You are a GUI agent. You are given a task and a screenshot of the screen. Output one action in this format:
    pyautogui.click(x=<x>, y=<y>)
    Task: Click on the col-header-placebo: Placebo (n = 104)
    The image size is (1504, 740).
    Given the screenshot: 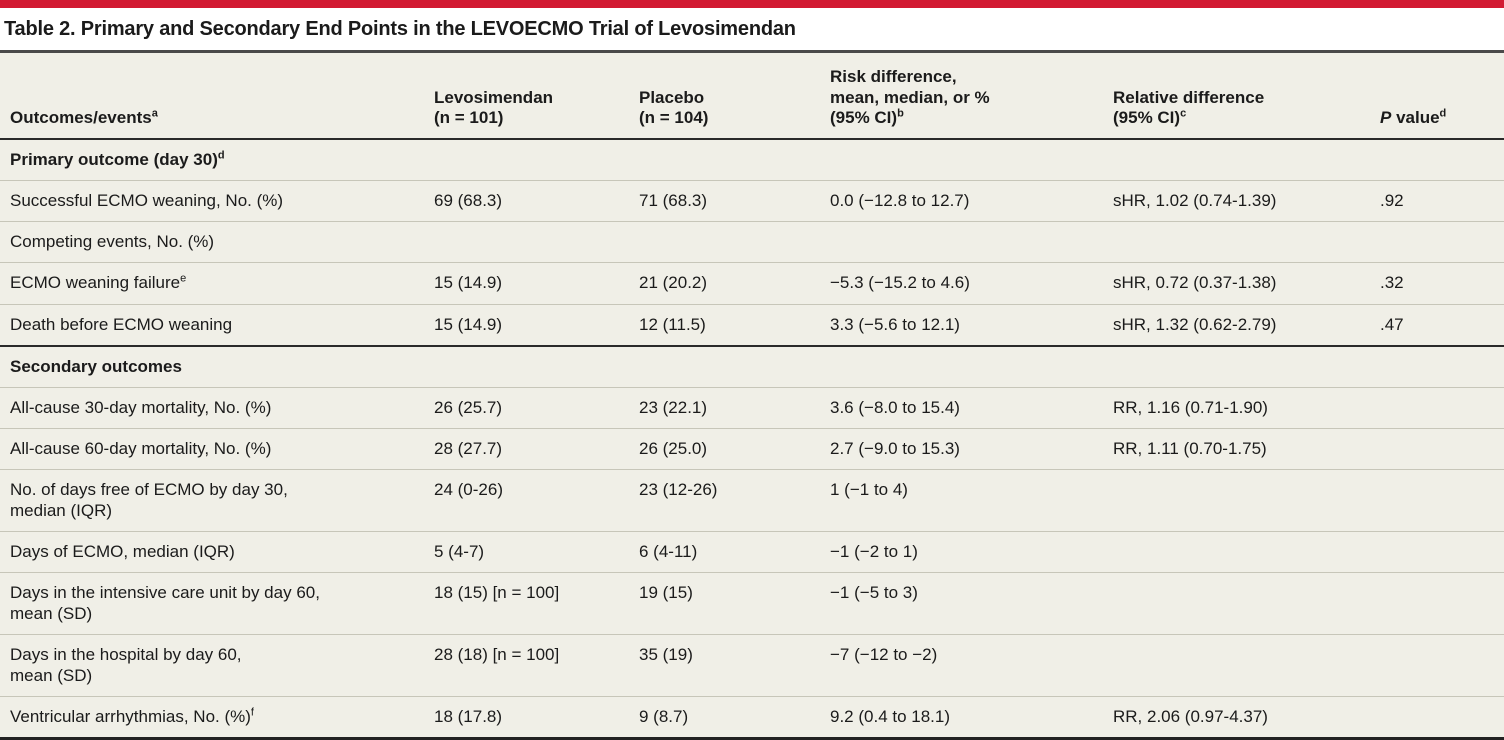 What is the action you would take?
    pyautogui.click(x=674, y=107)
    